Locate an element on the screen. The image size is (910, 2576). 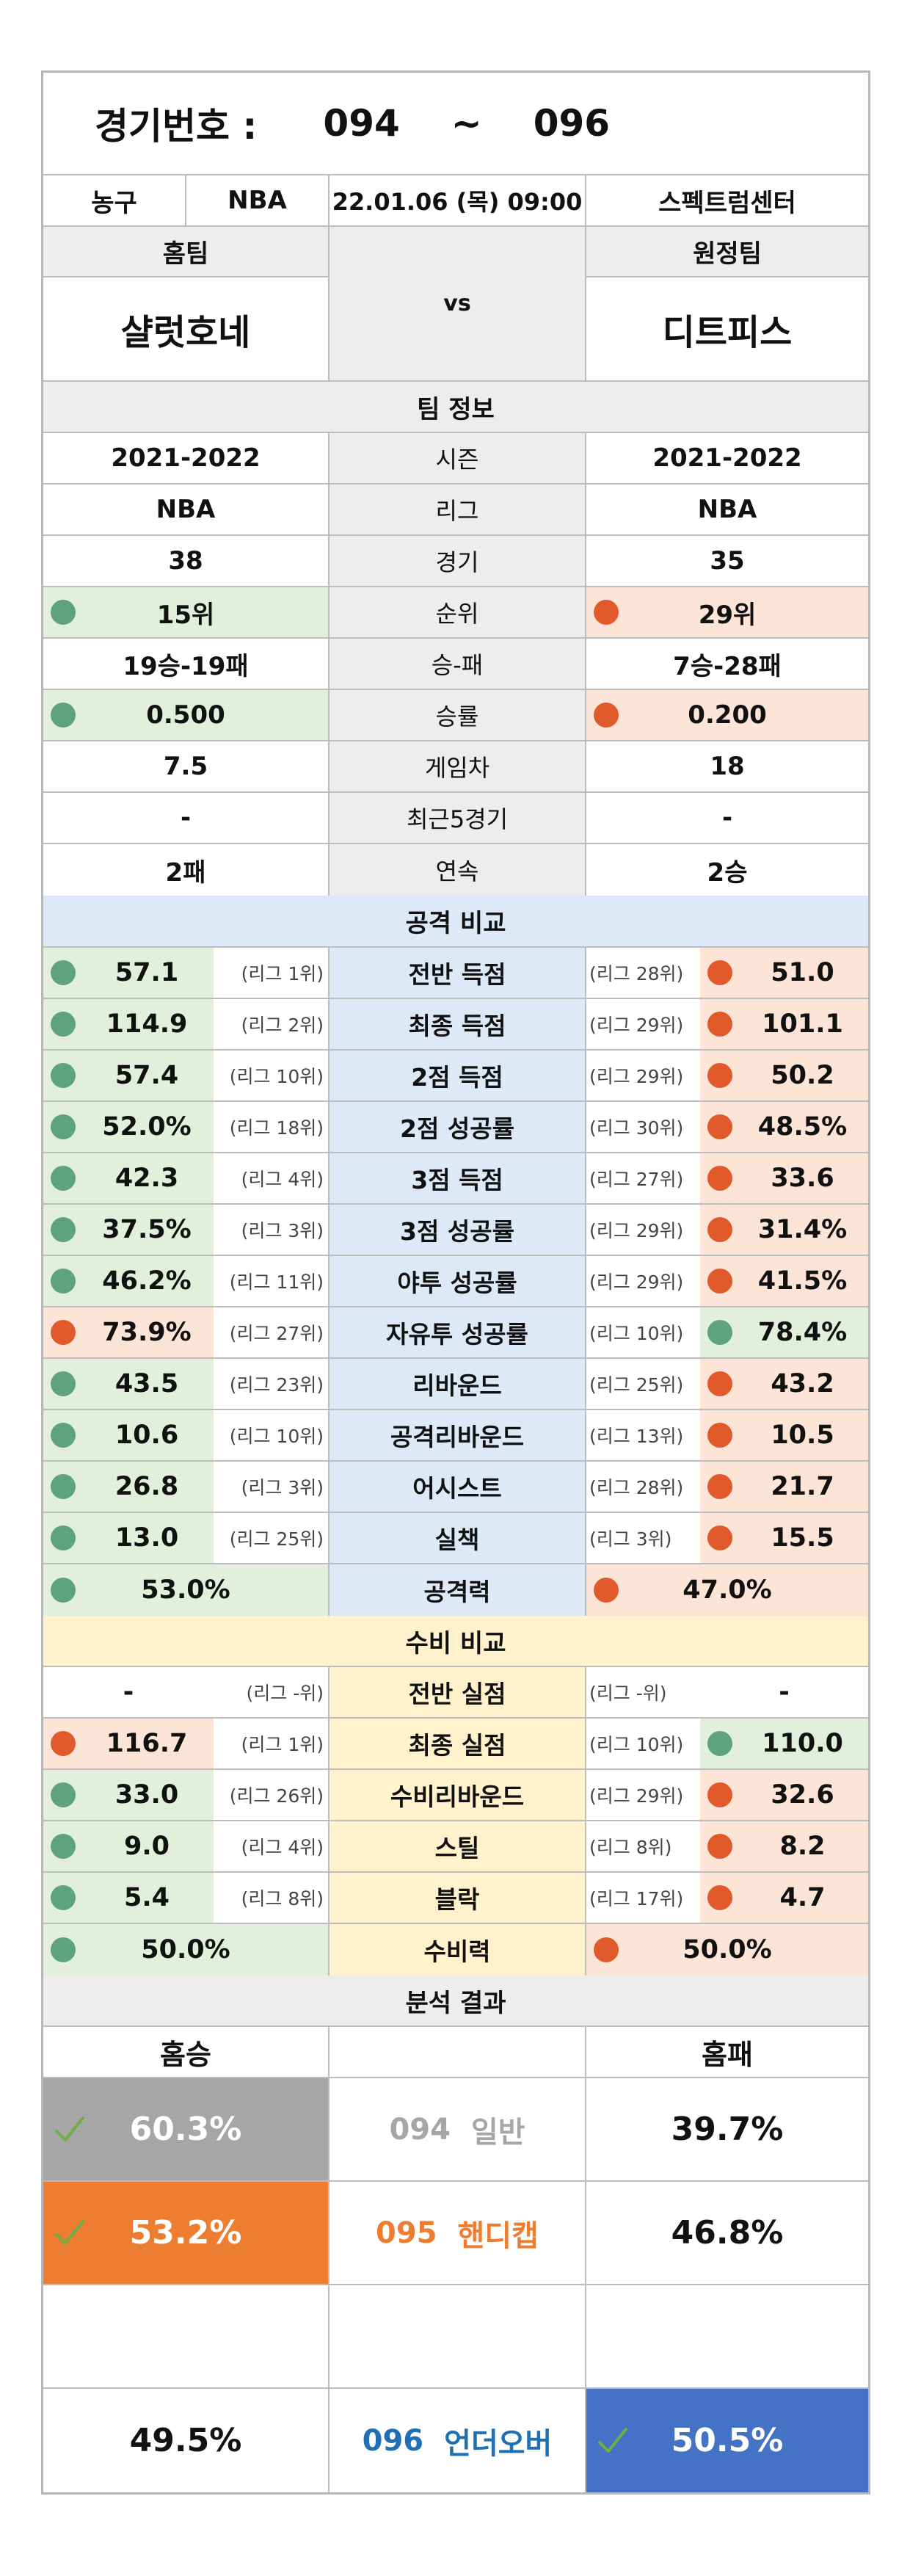
home-probability-cell: 53.2% is located at coordinates (186, 2233).